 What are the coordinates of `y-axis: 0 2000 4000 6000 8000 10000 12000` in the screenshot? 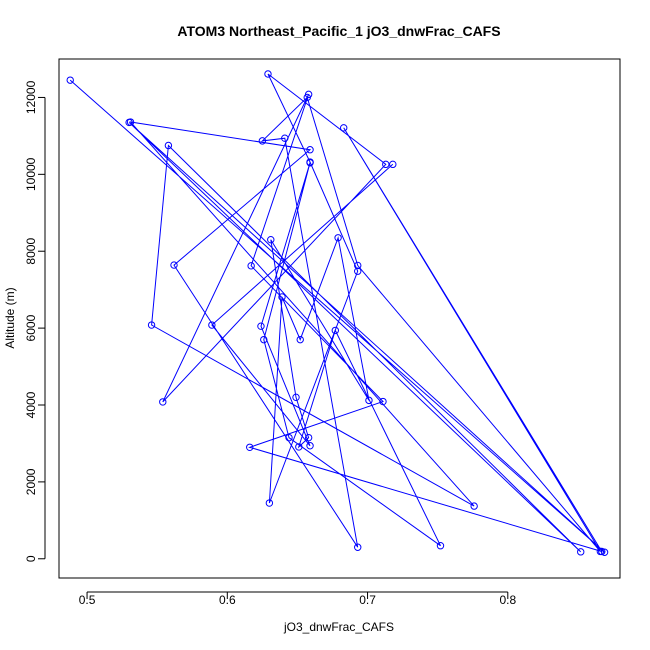 It's located at (35, 321).